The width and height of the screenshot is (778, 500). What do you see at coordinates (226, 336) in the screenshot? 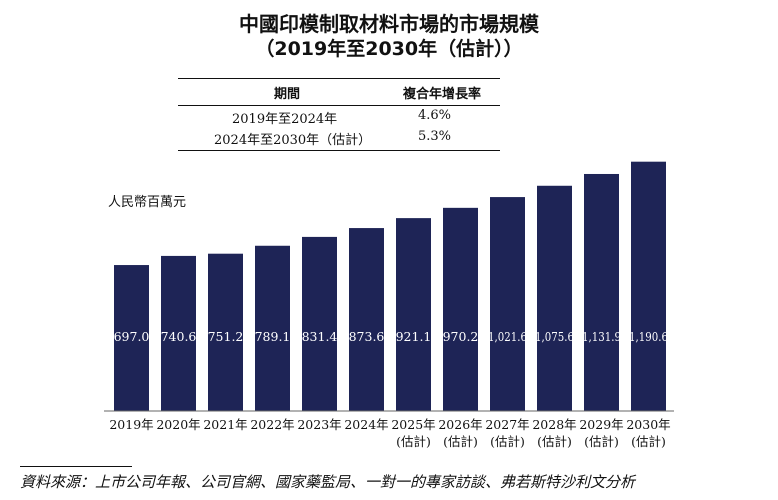
I see `bar-value-label: 751.2` at bounding box center [226, 336].